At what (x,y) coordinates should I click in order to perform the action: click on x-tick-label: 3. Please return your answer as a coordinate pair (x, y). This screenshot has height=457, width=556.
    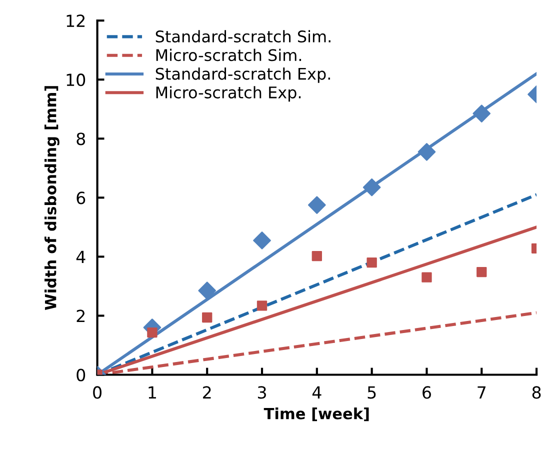
    Looking at the image, I should click on (262, 392).